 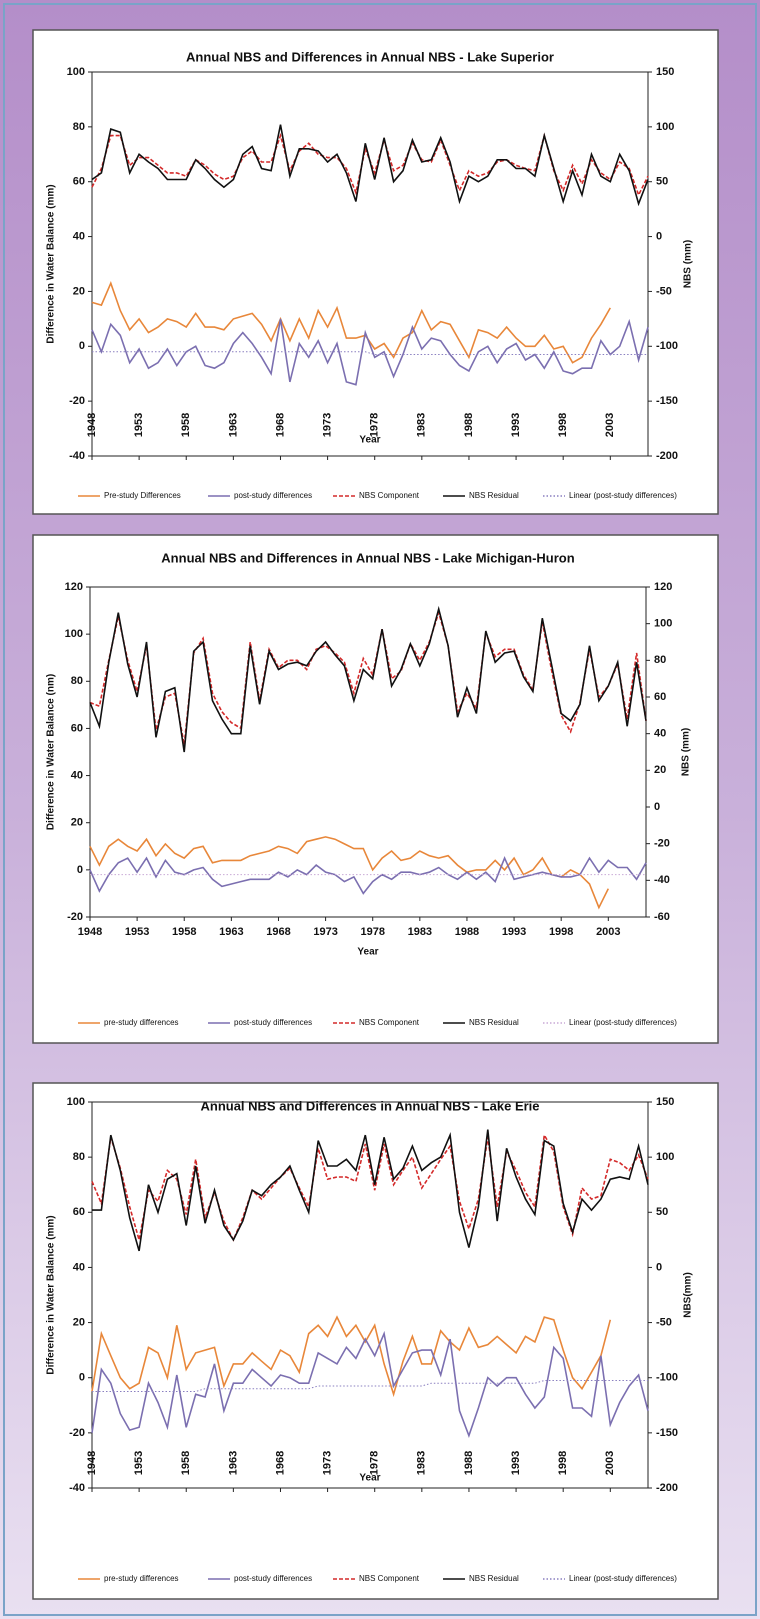 I want to click on y2-tick-label: -100, so click(x=667, y=1378).